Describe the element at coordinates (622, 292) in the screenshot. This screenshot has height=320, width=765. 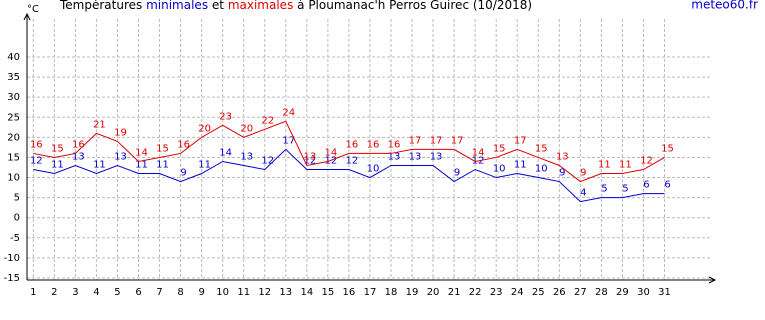
I see `x-tick-label: 29` at that location.